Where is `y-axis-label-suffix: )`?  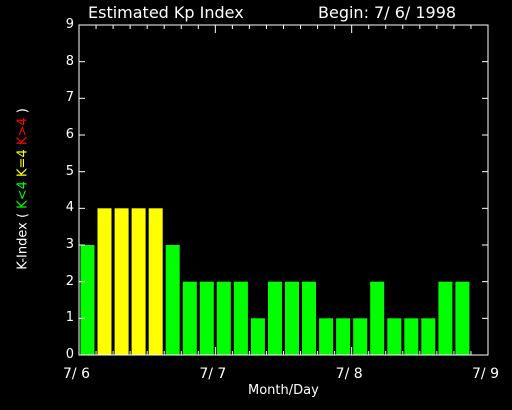
y-axis-label-suffix: ) is located at coordinates (23, 111).